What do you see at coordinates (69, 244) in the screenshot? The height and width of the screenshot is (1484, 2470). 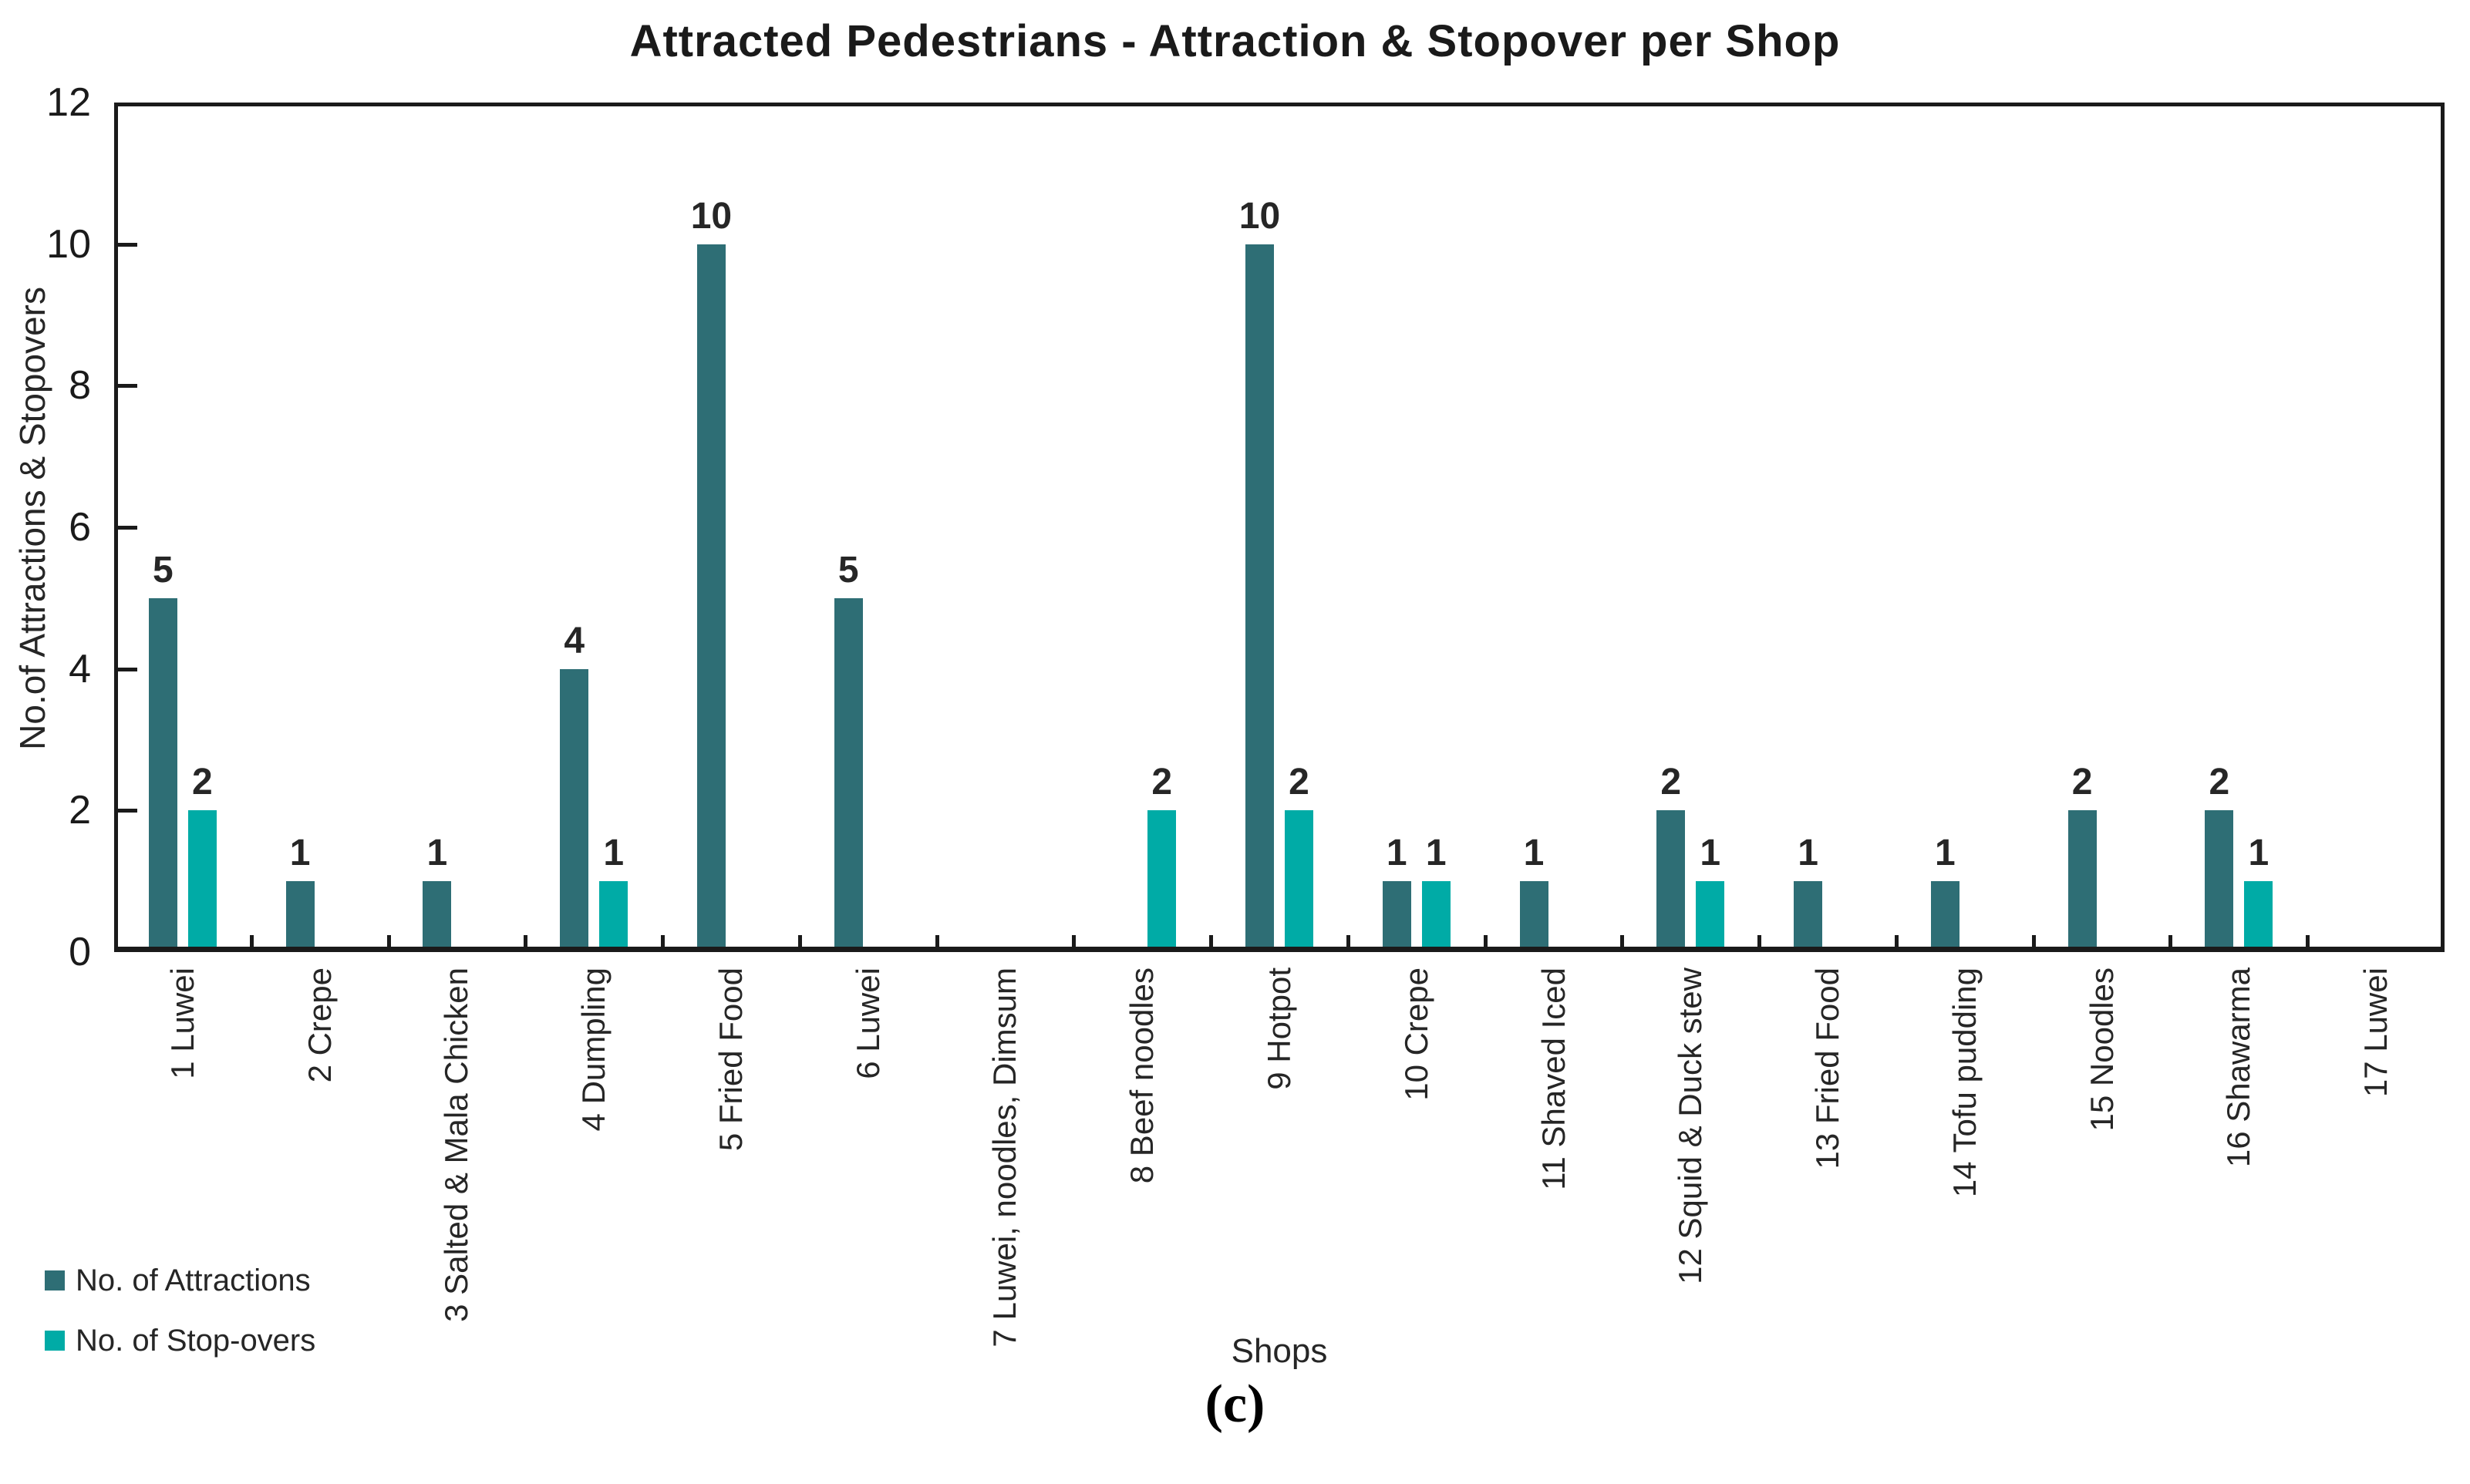 I see `y-tick-label: 10` at bounding box center [69, 244].